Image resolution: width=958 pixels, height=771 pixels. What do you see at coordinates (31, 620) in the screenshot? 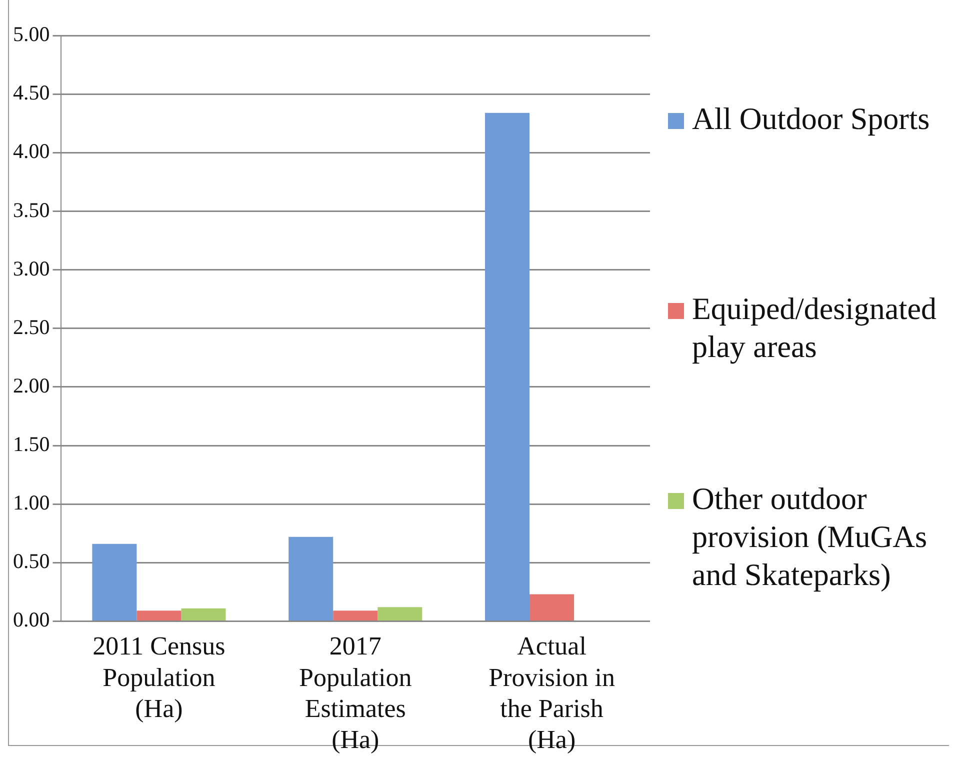
I see `y-tick-label: 0.00` at bounding box center [31, 620].